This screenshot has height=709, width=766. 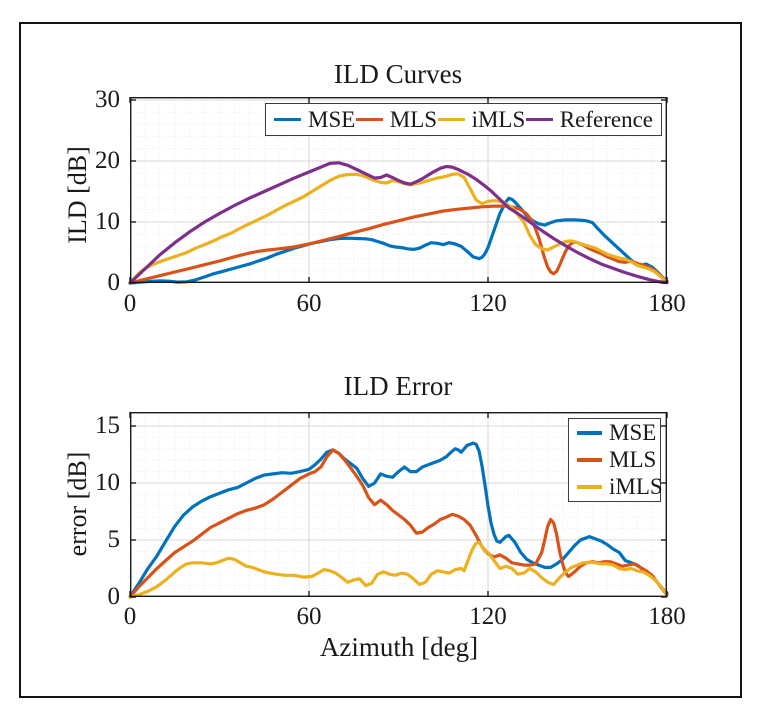 What do you see at coordinates (114, 539) in the screenshot?
I see `ytick-label: 5` at bounding box center [114, 539].